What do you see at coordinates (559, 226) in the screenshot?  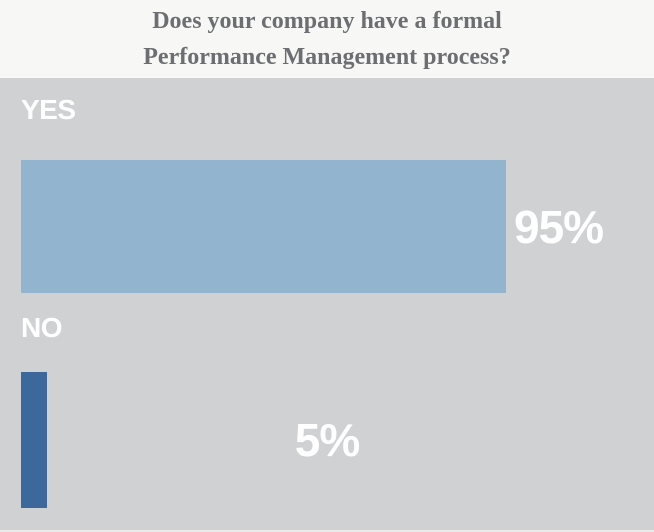 I see `value-label-yes: 95%` at bounding box center [559, 226].